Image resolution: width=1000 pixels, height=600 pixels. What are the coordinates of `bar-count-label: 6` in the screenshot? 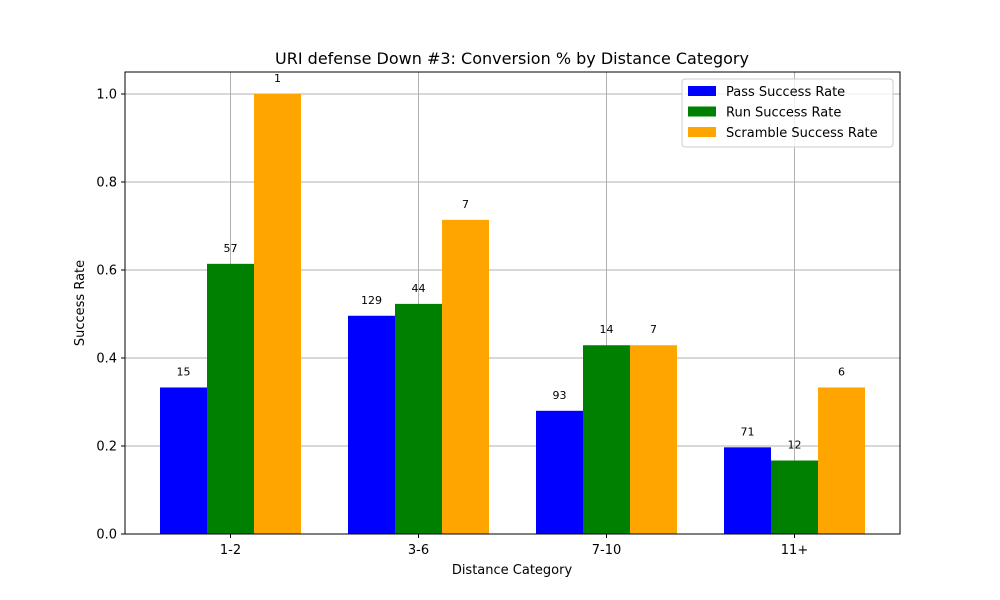 It's located at (841, 371).